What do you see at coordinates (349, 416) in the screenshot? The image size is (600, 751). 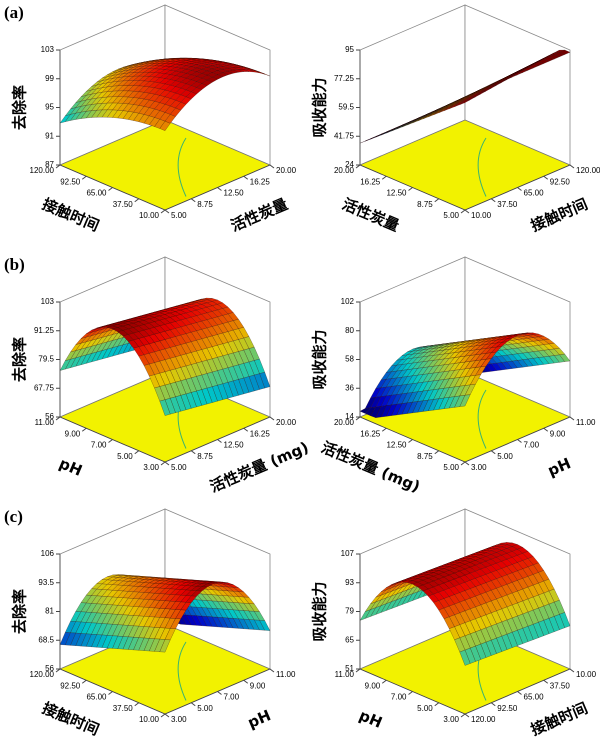 I see `z-tick-label: 14` at bounding box center [349, 416].